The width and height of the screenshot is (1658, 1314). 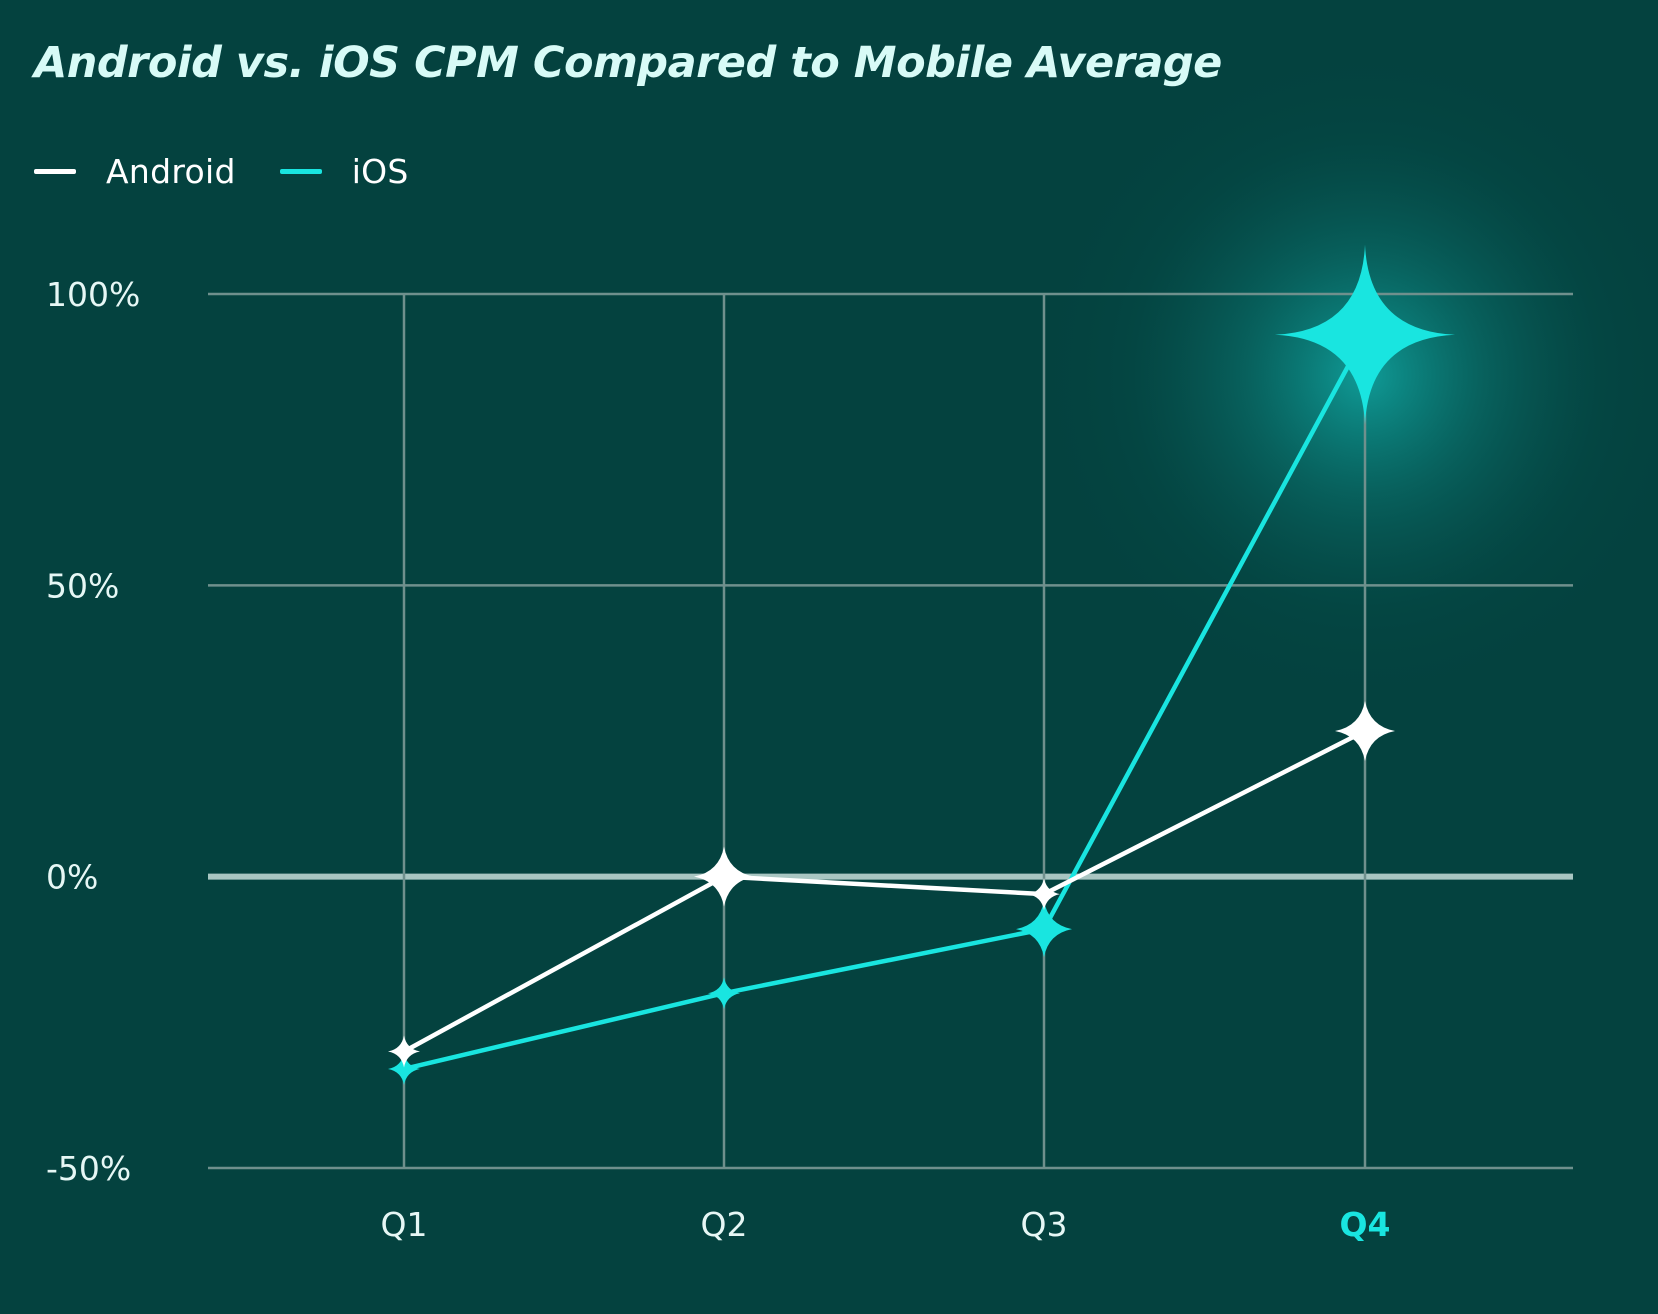 What do you see at coordinates (724, 1224) in the screenshot?
I see `x-tick-label: Q2` at bounding box center [724, 1224].